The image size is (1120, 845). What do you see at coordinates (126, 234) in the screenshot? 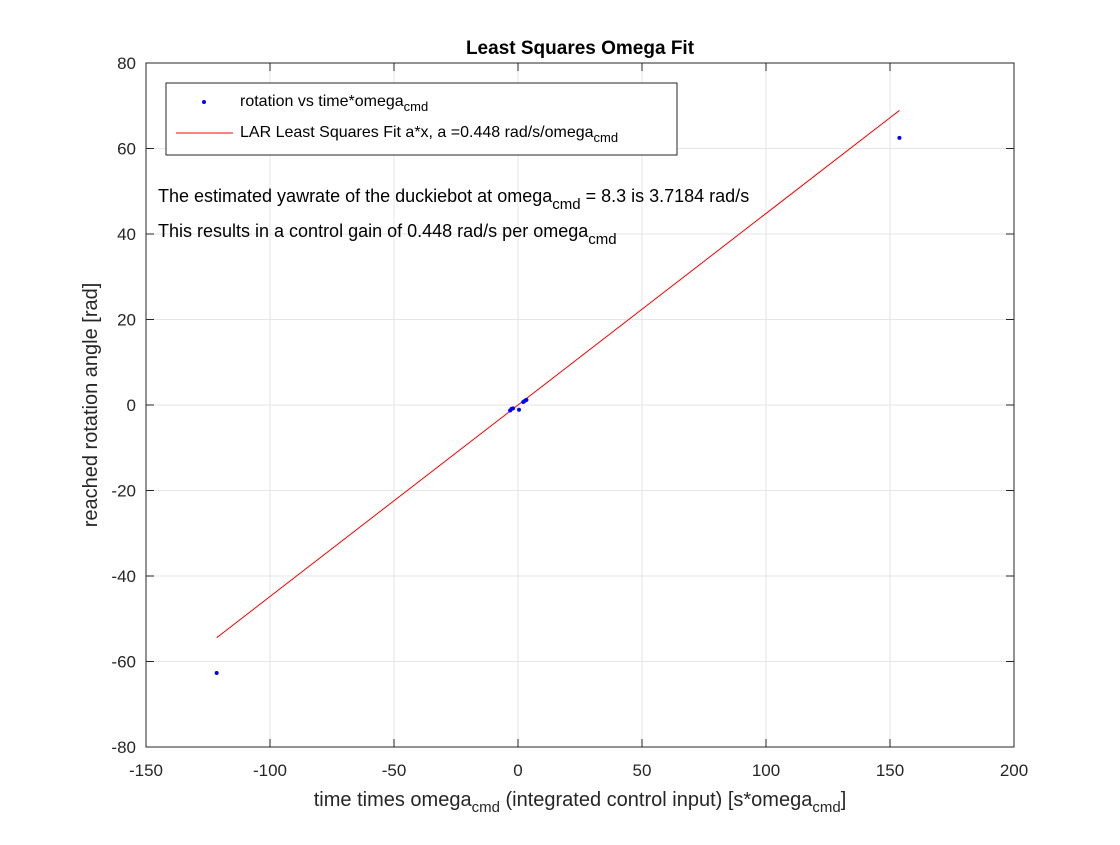
I see `y-tick-label: 40` at bounding box center [126, 234].